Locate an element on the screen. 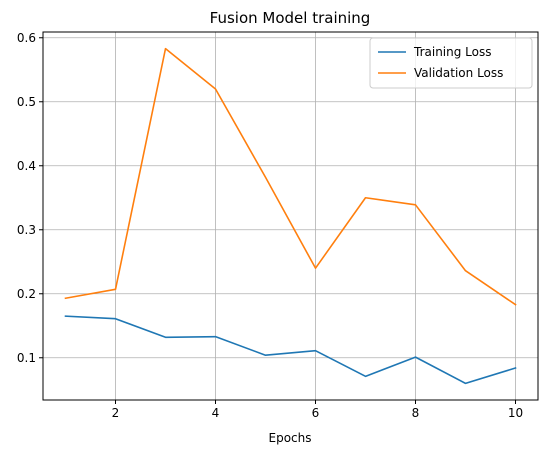 The height and width of the screenshot is (455, 547). x-axis-label: Epochs is located at coordinates (290, 438).